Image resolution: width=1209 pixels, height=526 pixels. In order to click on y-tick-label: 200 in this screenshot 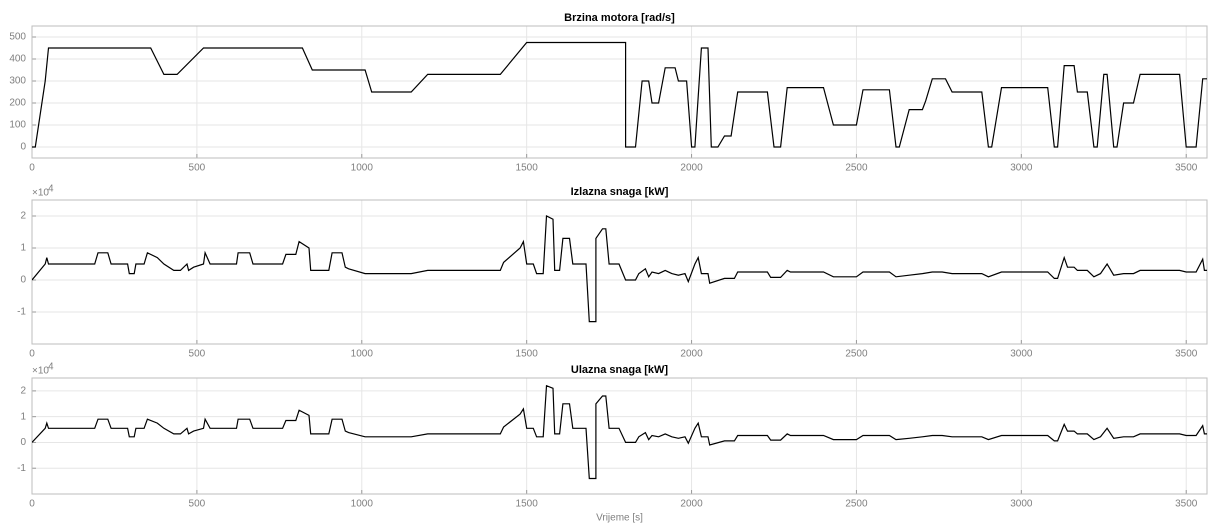, I will do `click(17, 103)`.